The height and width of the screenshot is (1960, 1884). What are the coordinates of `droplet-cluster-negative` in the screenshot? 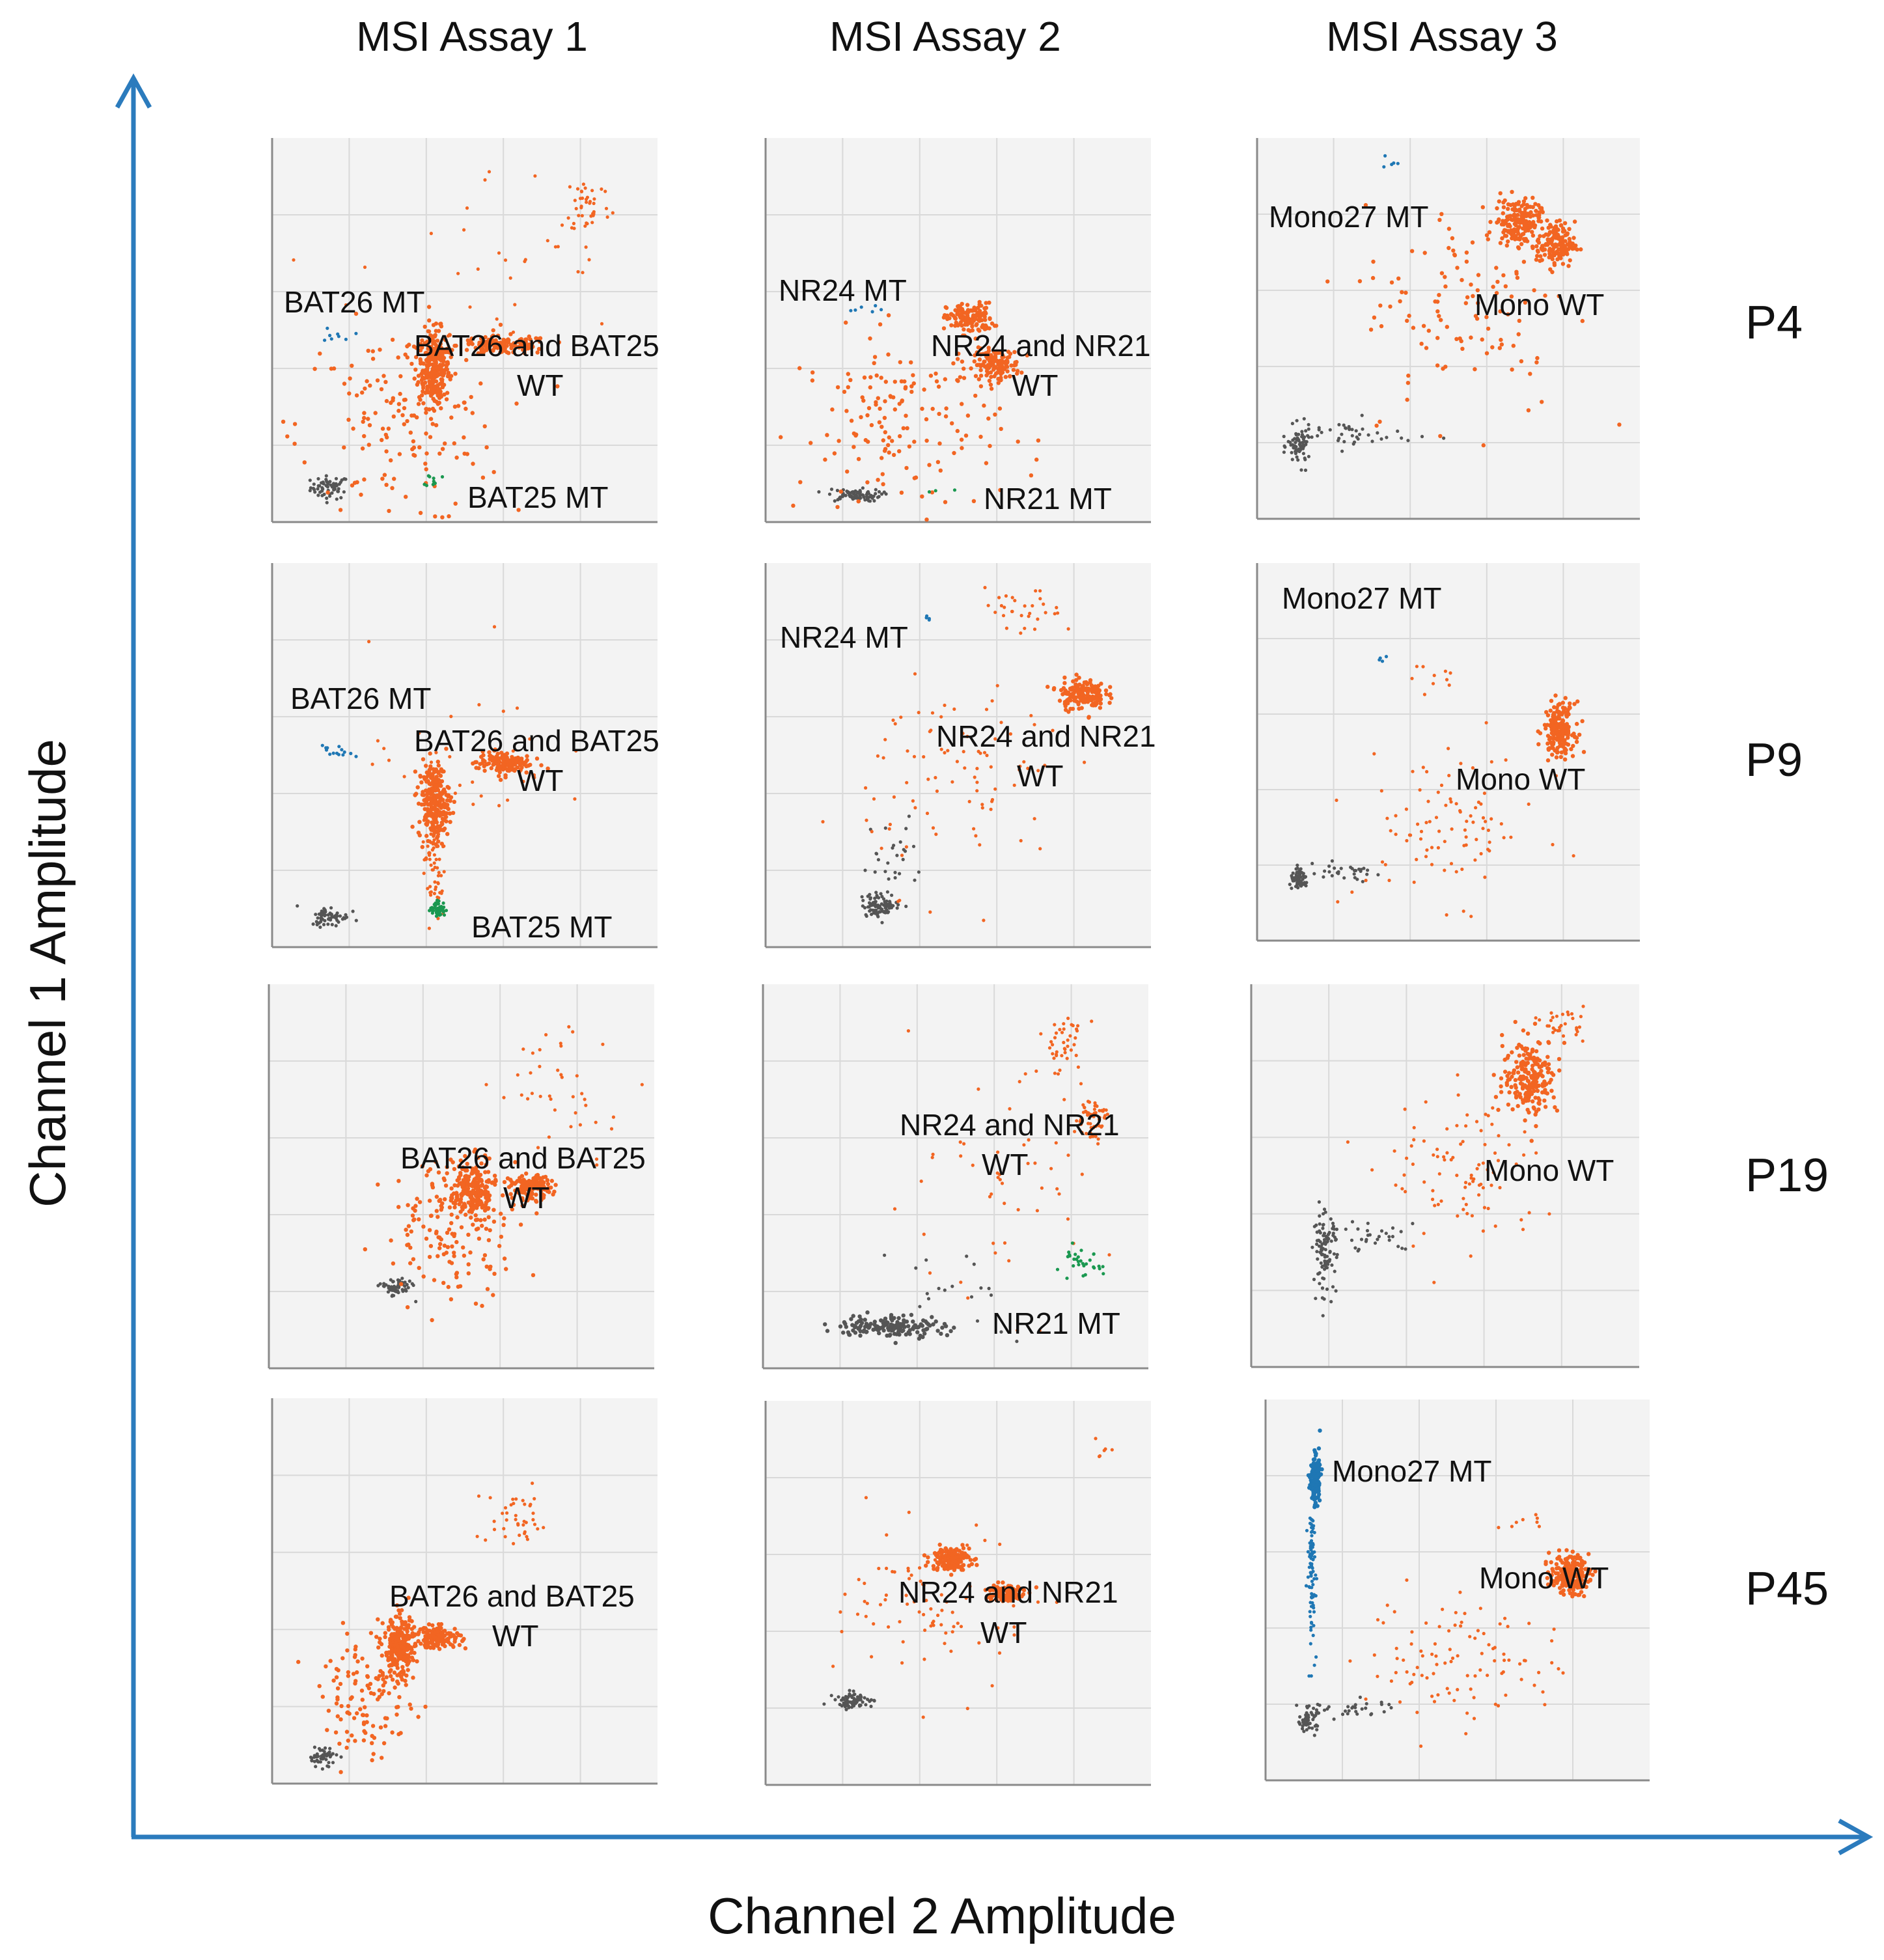 It's located at (1324, 1259).